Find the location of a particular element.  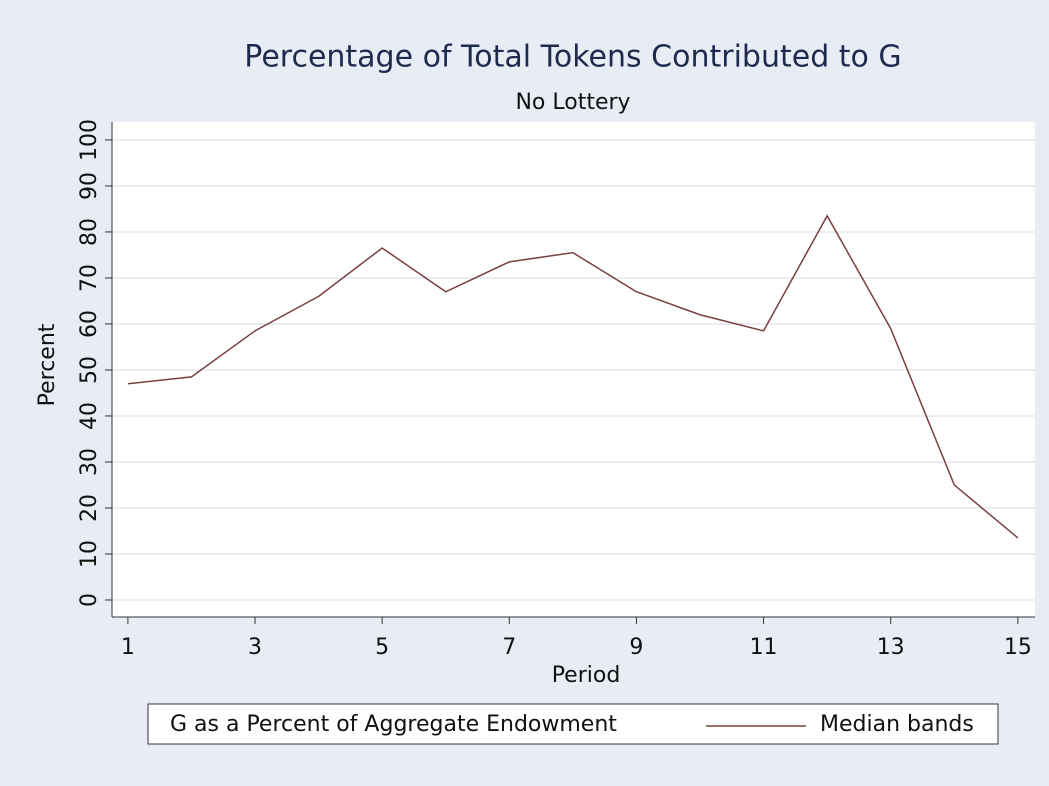

legend-label: Median bands is located at coordinates (897, 724).